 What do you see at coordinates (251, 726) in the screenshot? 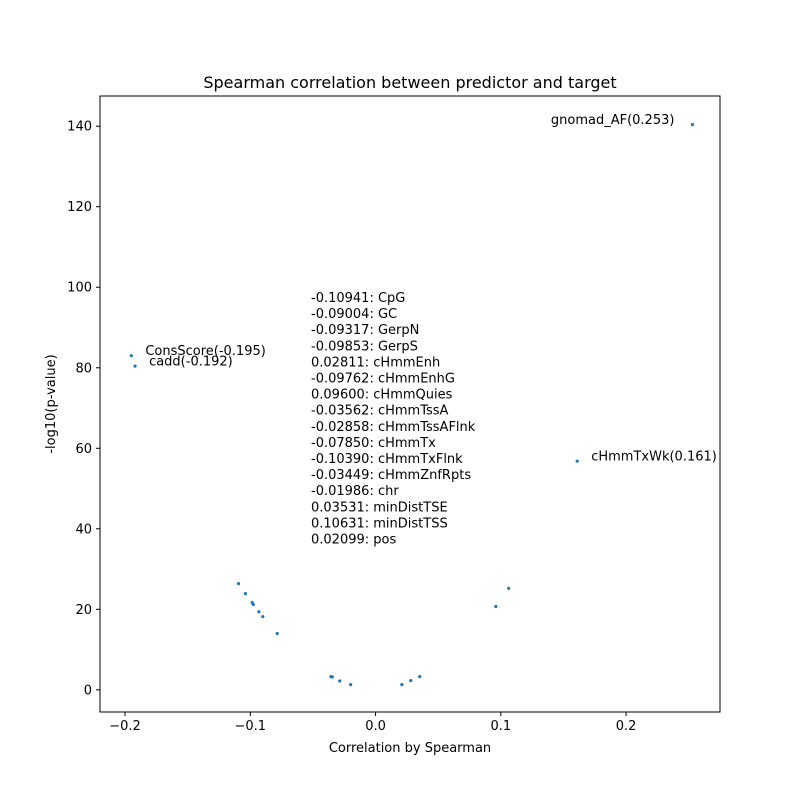
I see `x-tick-label: −0.1` at bounding box center [251, 726].